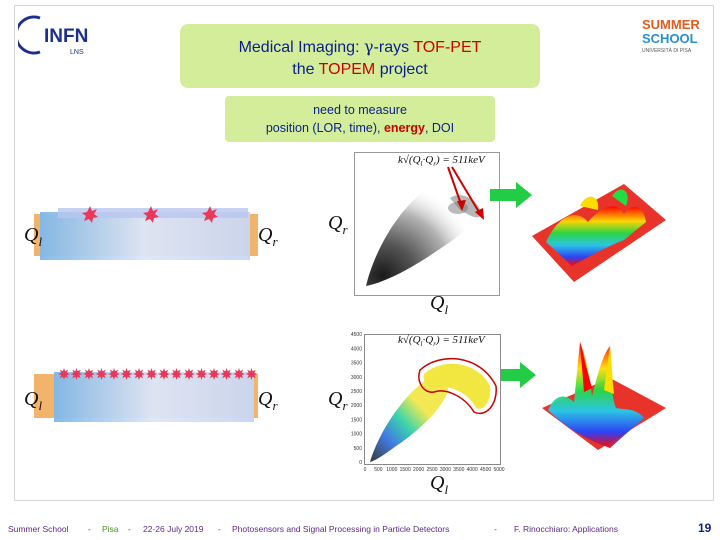 This screenshot has height=540, width=720. What do you see at coordinates (360, 46) in the screenshot?
I see `title-line-1: Medical Imaging: γ-rays TOF-PET` at bounding box center [360, 46].